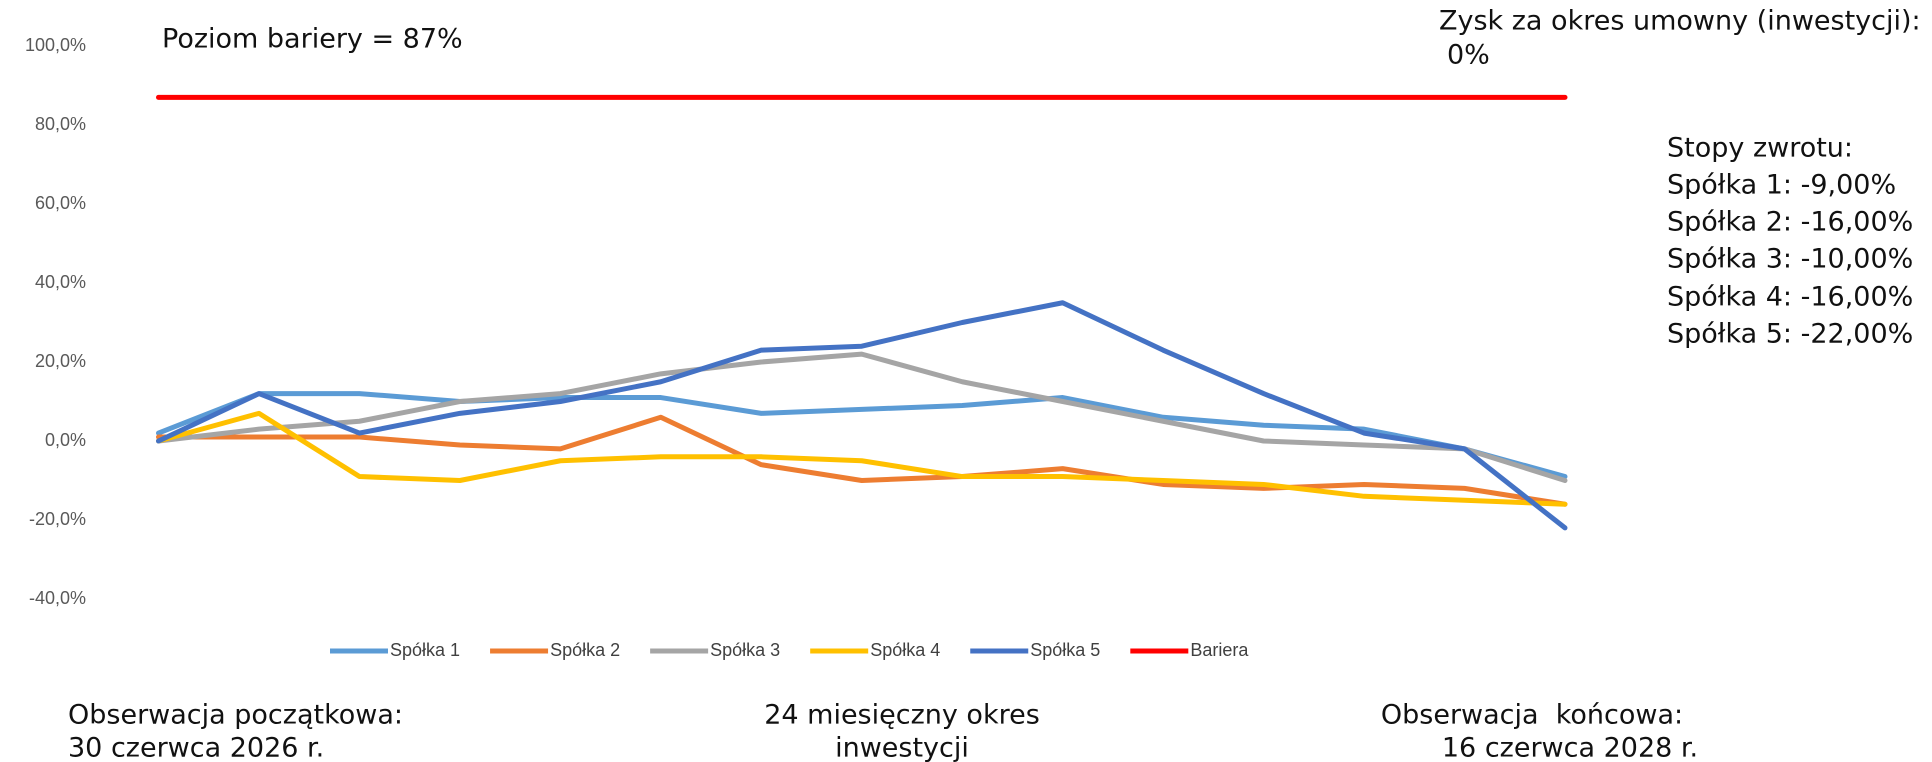 The image size is (1932, 762). What do you see at coordinates (196, 747) in the screenshot?
I see `start-note: 30 czerwca 2026 r.` at bounding box center [196, 747].